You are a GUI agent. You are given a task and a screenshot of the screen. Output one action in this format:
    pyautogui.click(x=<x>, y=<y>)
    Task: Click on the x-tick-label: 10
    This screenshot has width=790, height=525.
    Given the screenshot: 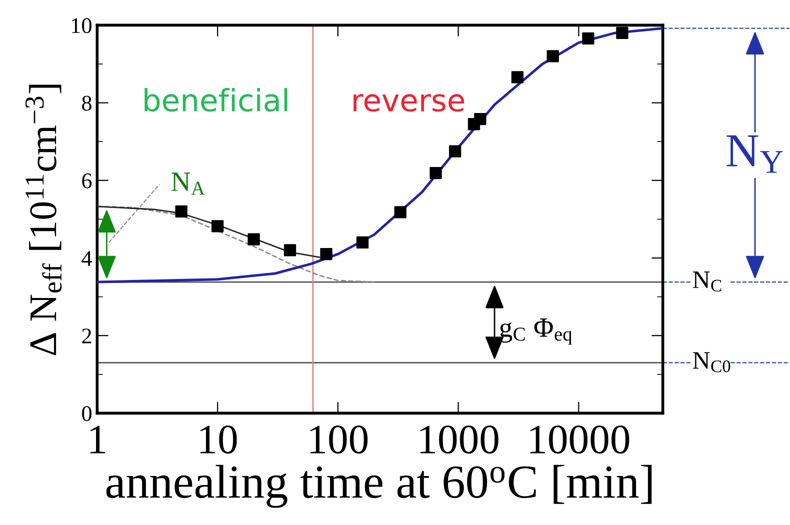 What is the action you would take?
    pyautogui.click(x=218, y=439)
    